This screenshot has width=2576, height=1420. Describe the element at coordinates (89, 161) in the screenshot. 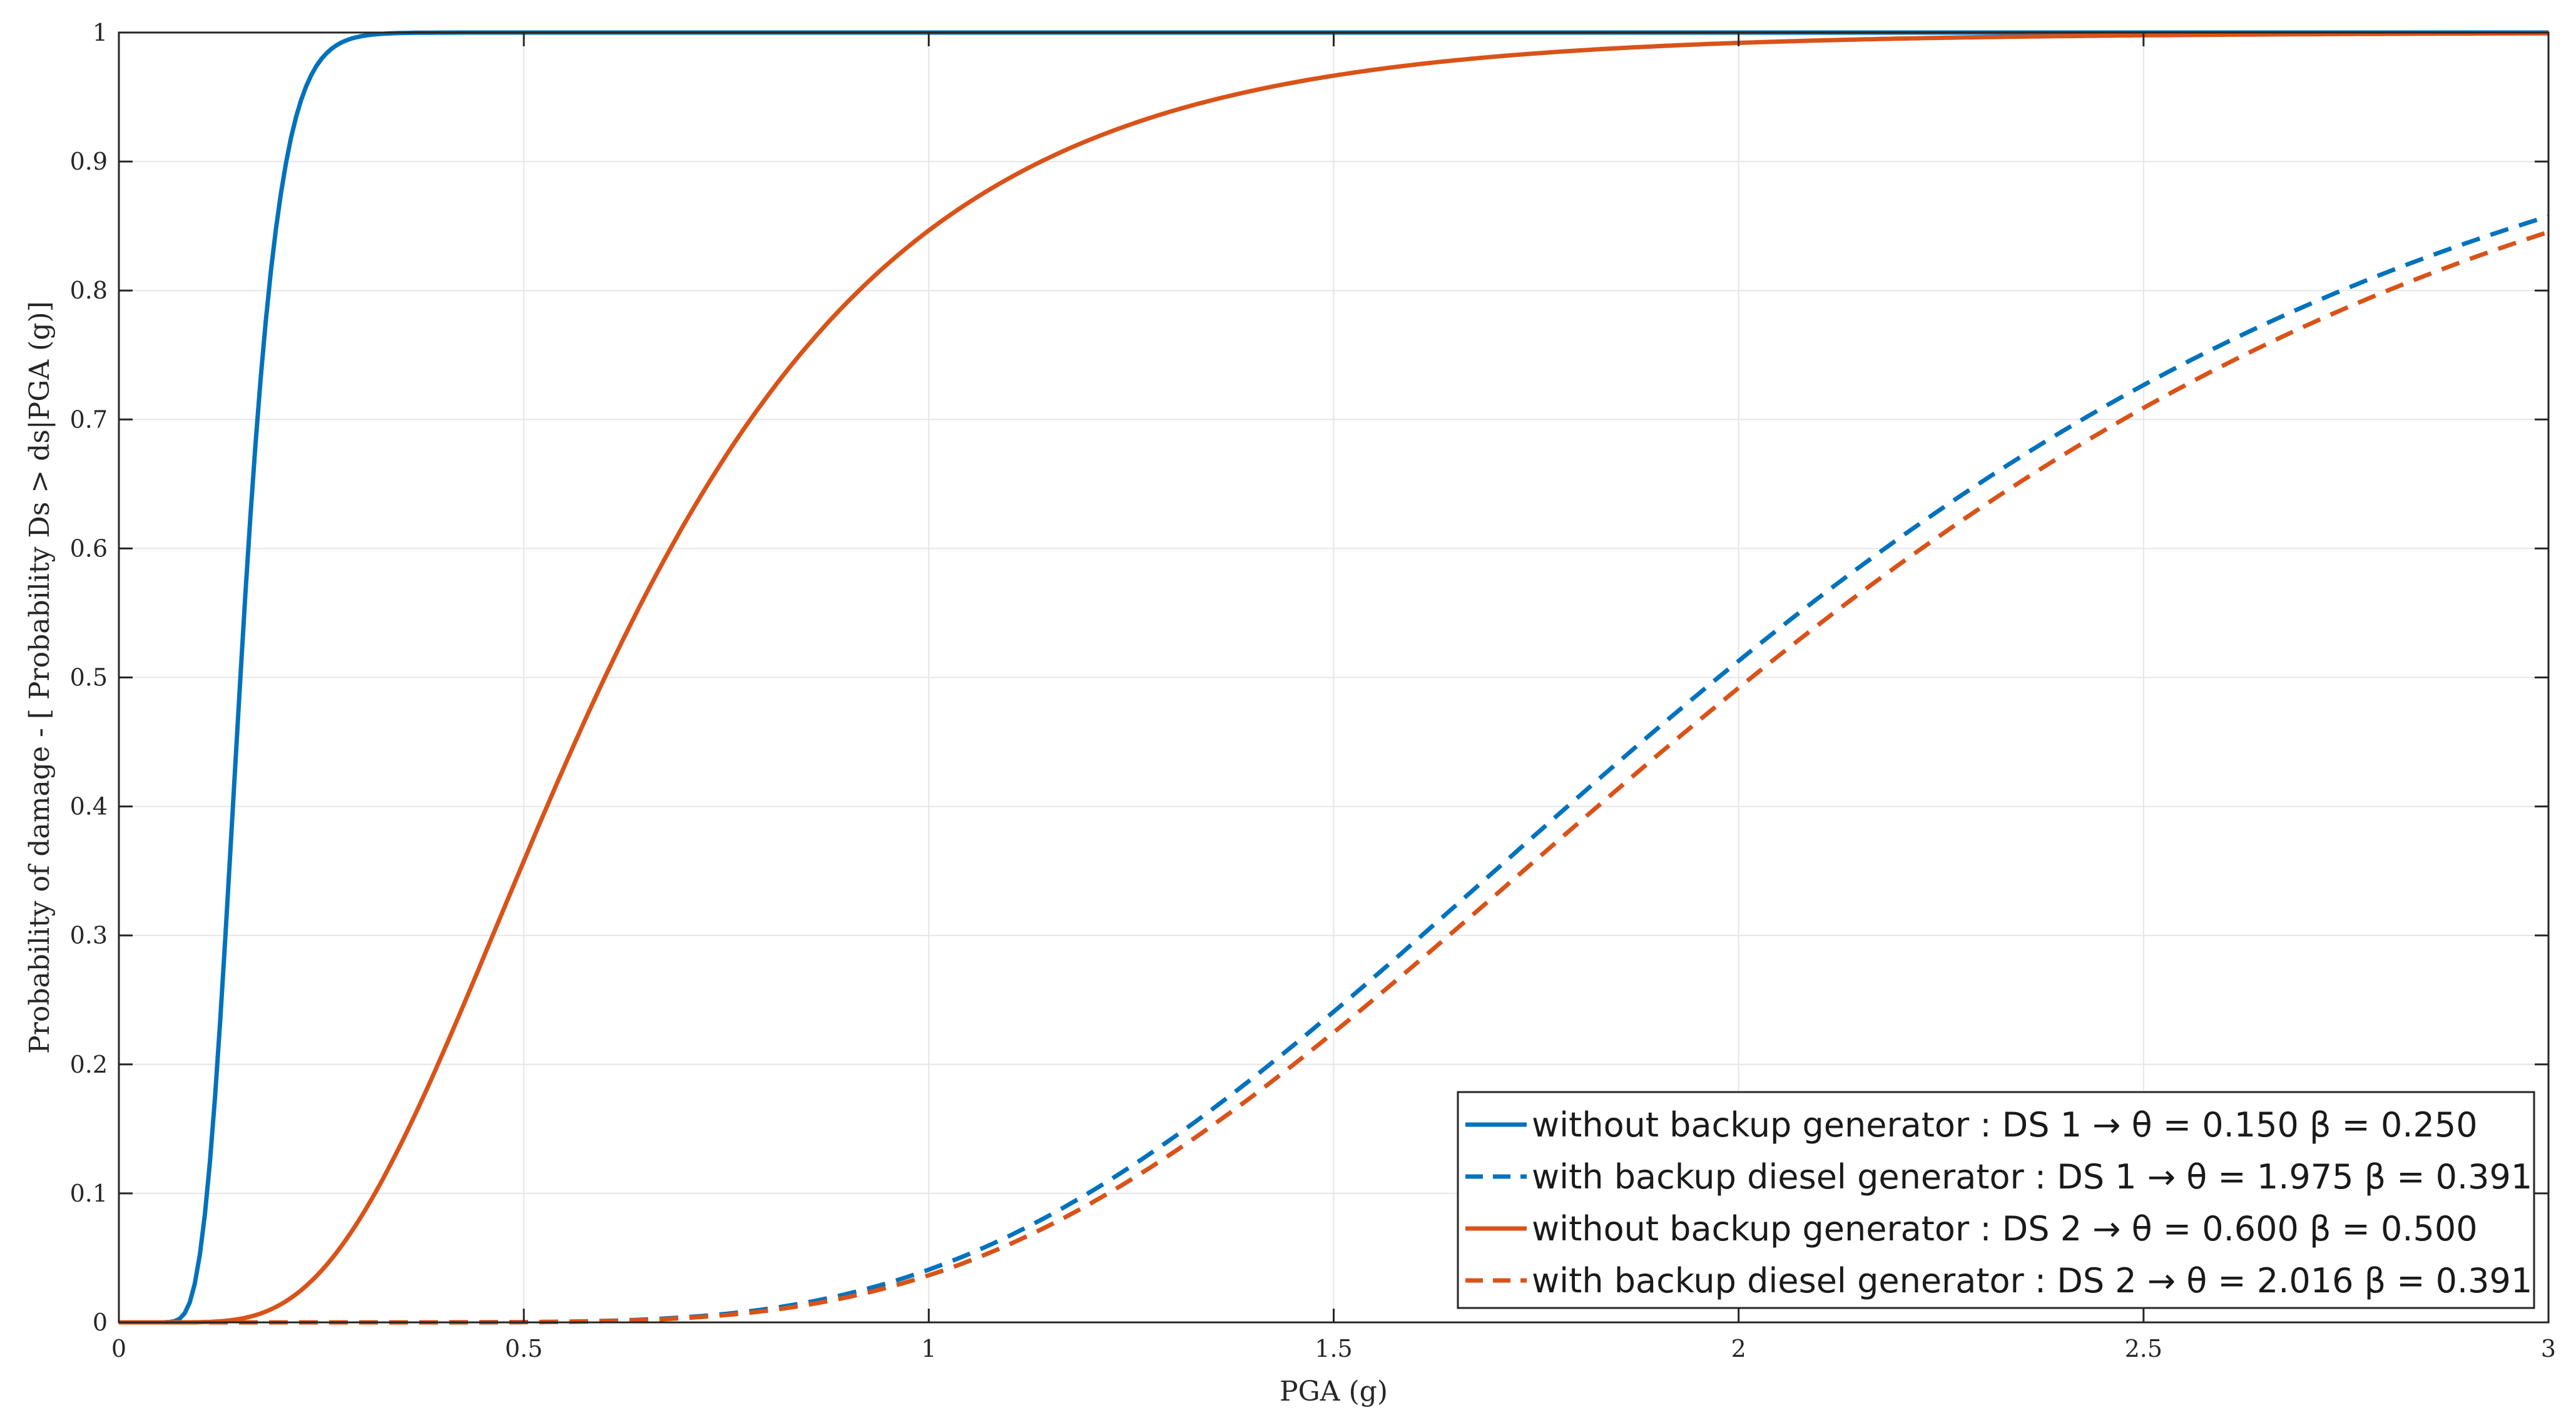

I see `y-tick-label: 0.9` at that location.